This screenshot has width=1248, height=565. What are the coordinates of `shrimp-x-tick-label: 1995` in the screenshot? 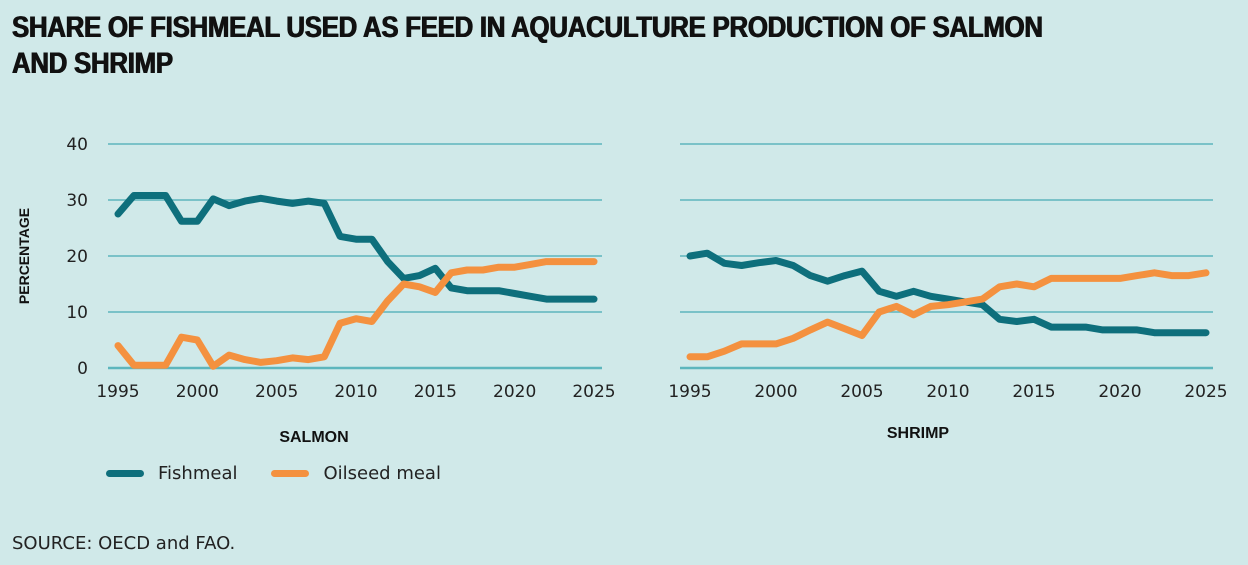 It's located at (689, 392).